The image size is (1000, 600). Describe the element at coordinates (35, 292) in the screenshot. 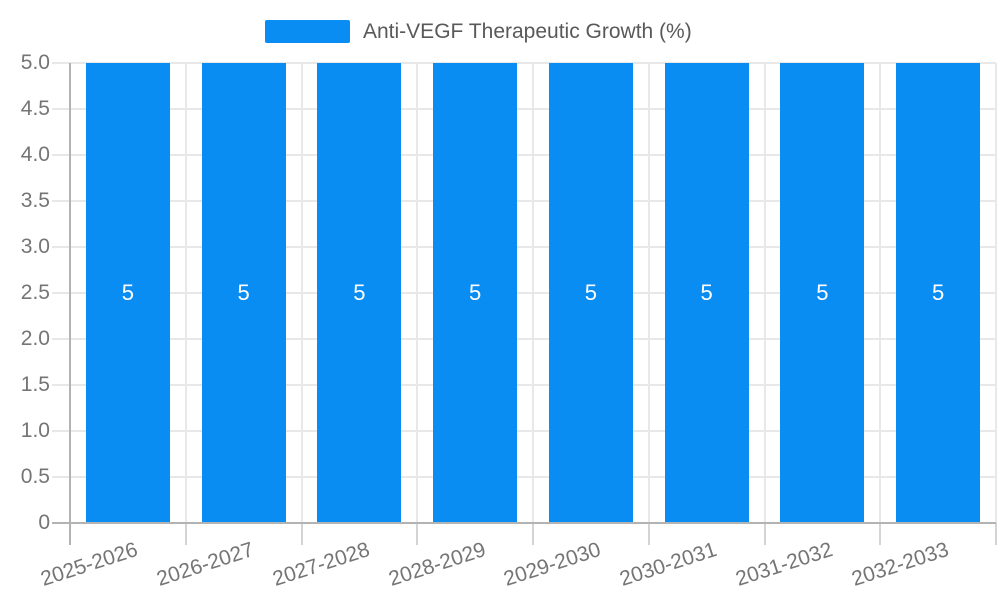

I see `y-axis-tick-label: 2.5` at that location.